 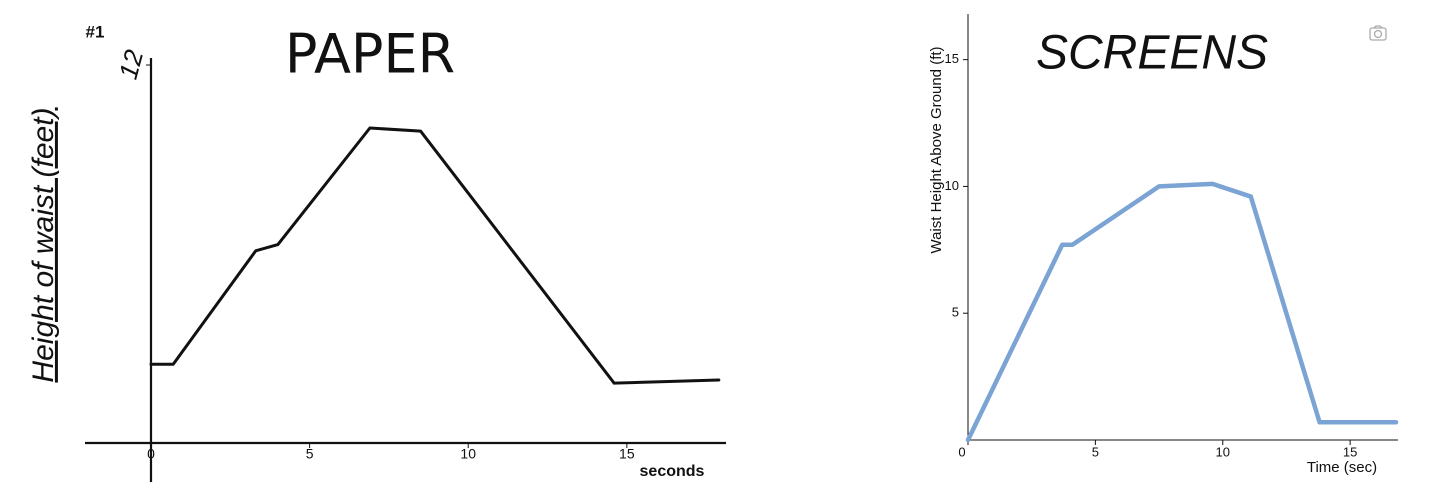 What do you see at coordinates (952, 185) in the screenshot?
I see `y-tick-label: 10` at bounding box center [952, 185].